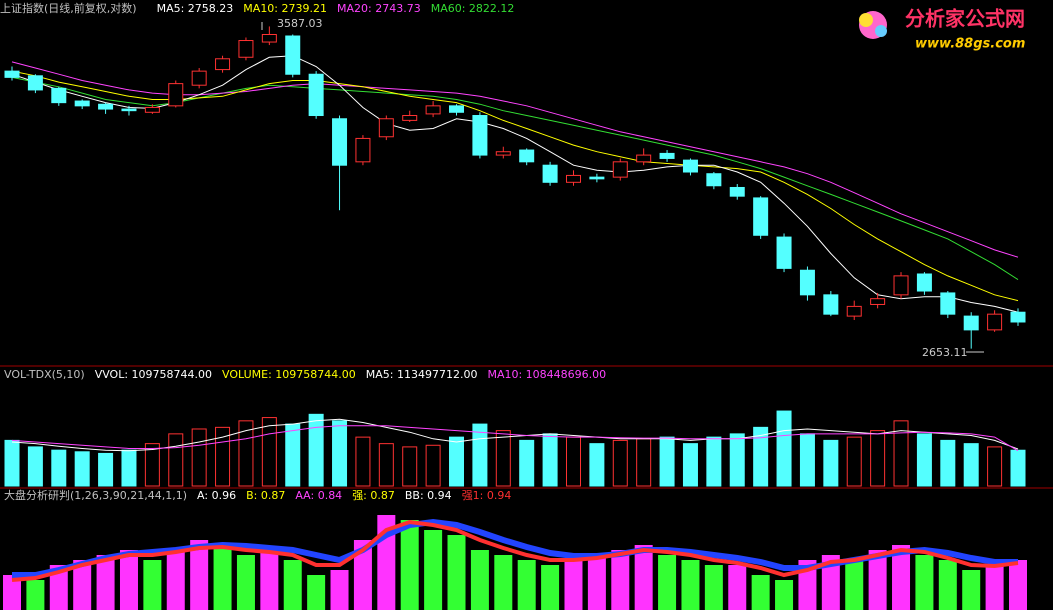  I want to click on readout: BB: 0.94, so click(428, 495).